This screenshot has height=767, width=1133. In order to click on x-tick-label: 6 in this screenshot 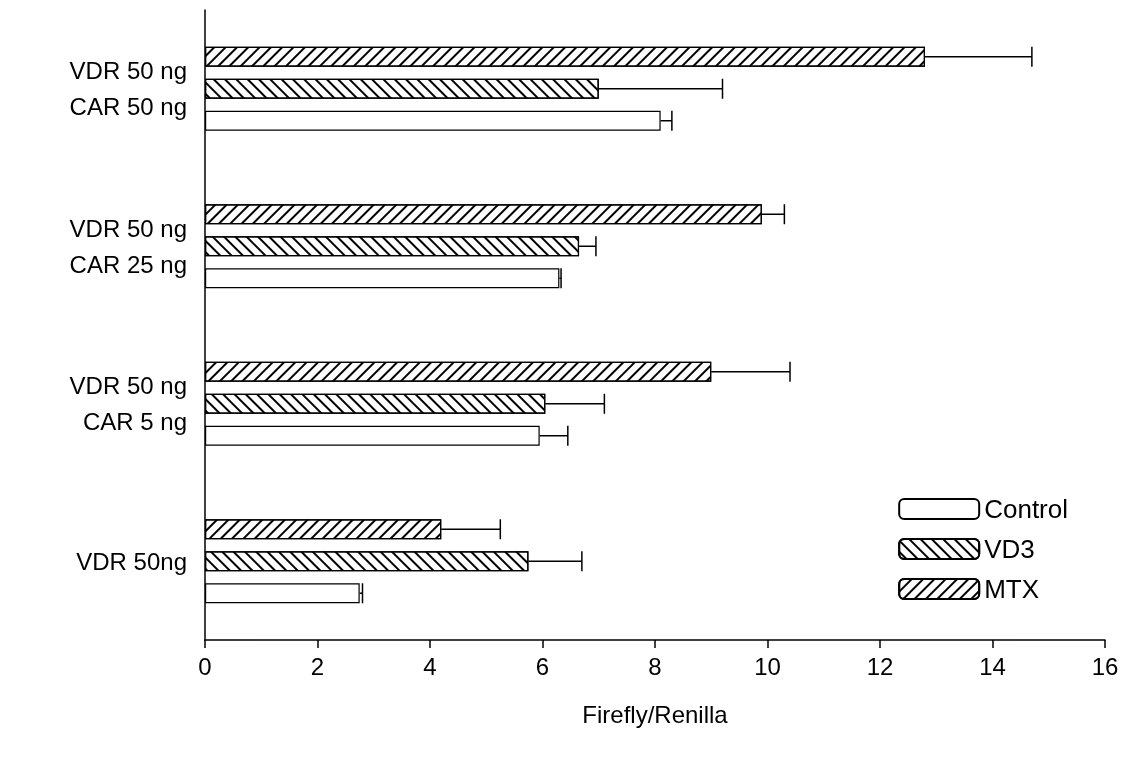, I will do `click(542, 666)`.